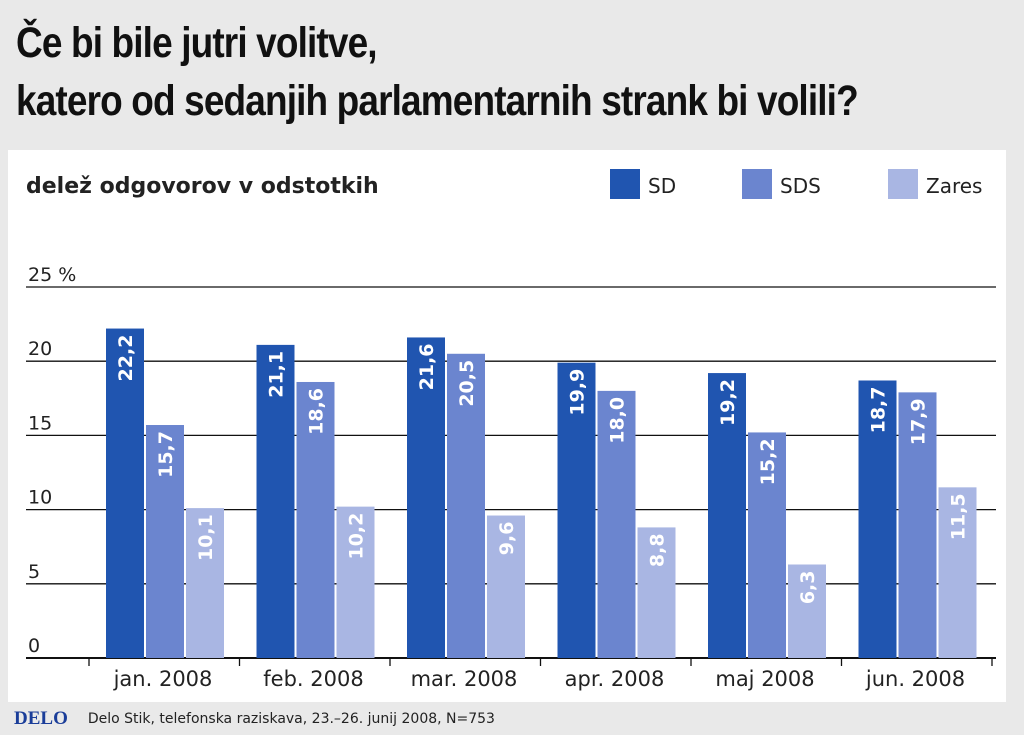 This screenshot has height=735, width=1024. What do you see at coordinates (800, 186) in the screenshot?
I see `legend-label: SDS` at bounding box center [800, 186].